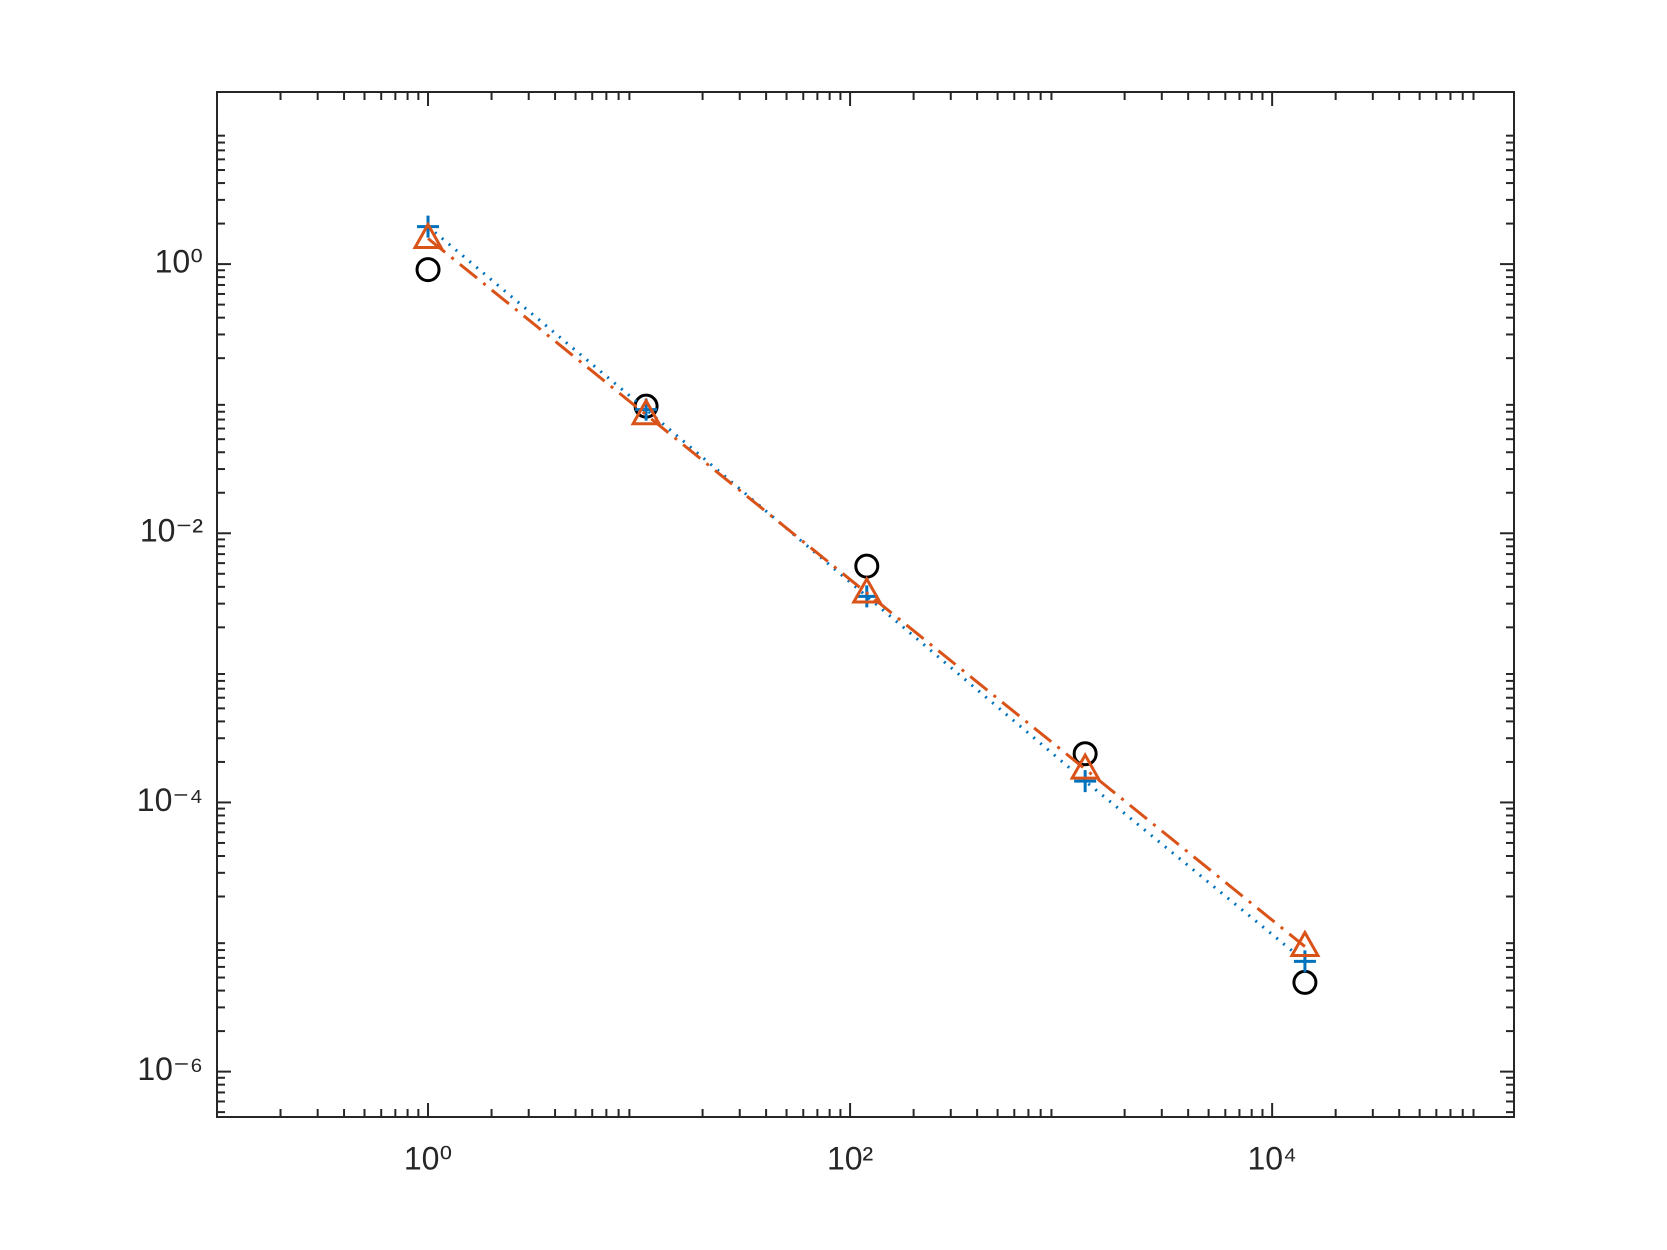 The height and width of the screenshot is (1250, 1667). What do you see at coordinates (1271, 1158) in the screenshot?
I see `x-tick-label: 10⁴` at bounding box center [1271, 1158].